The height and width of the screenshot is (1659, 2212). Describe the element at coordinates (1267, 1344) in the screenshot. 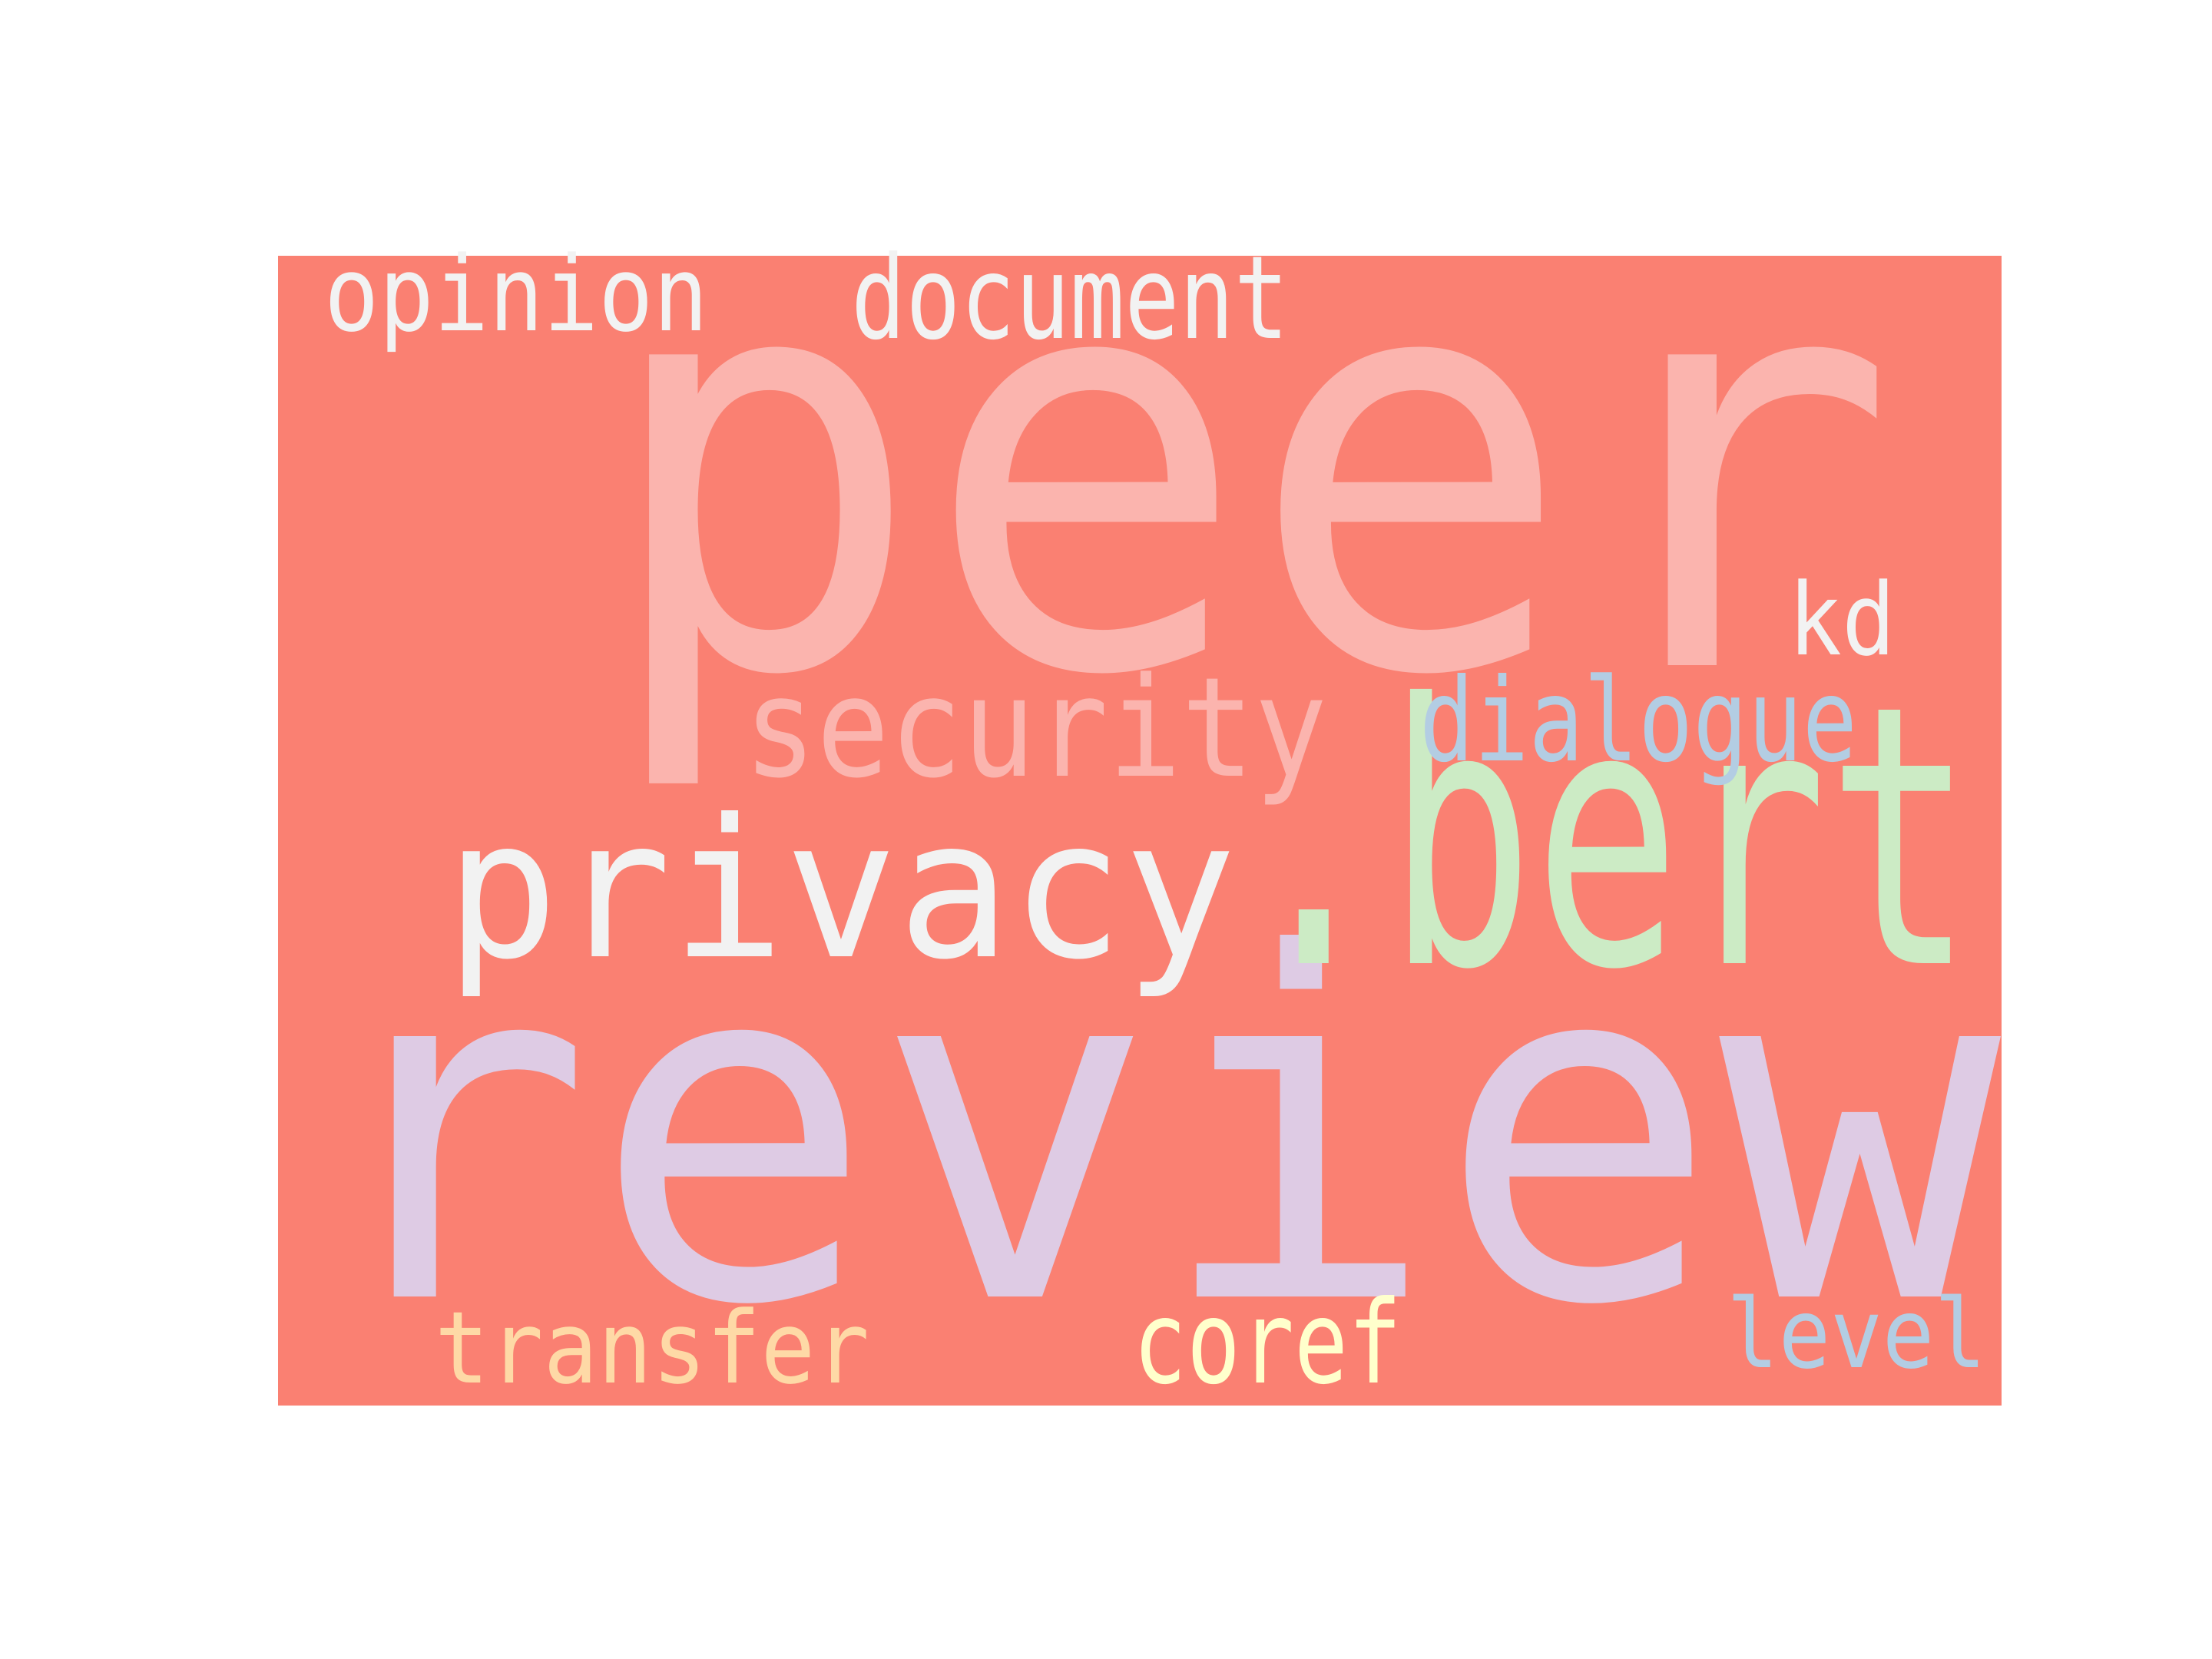

I see `word-coref: coref` at that location.